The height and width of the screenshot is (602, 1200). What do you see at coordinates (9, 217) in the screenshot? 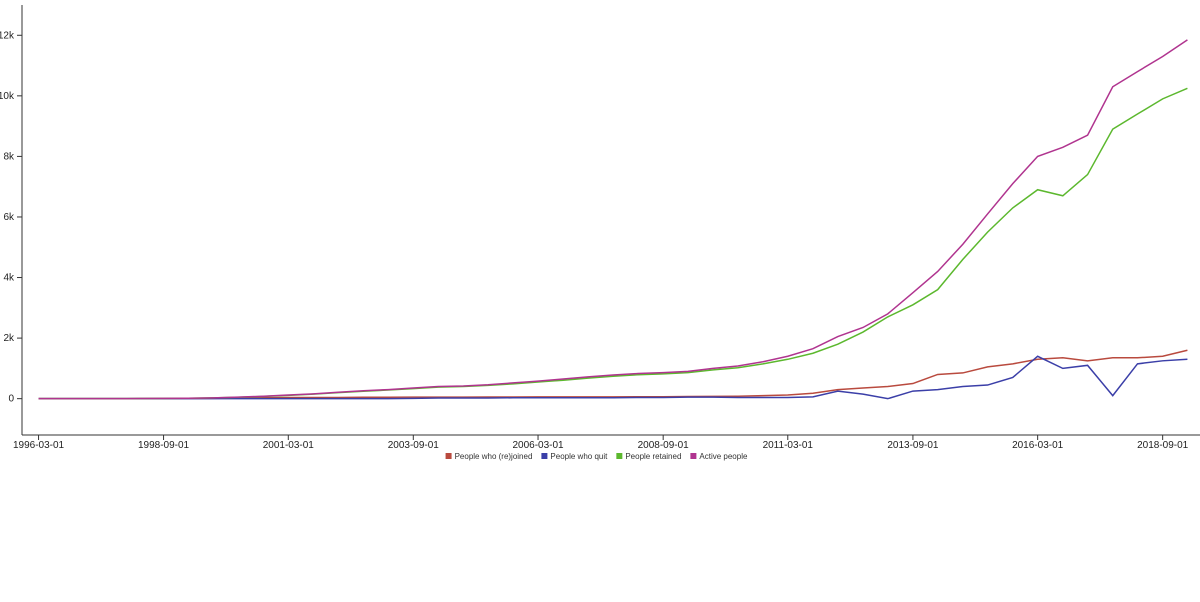
I see `y-tick-label: 6k` at bounding box center [9, 217].